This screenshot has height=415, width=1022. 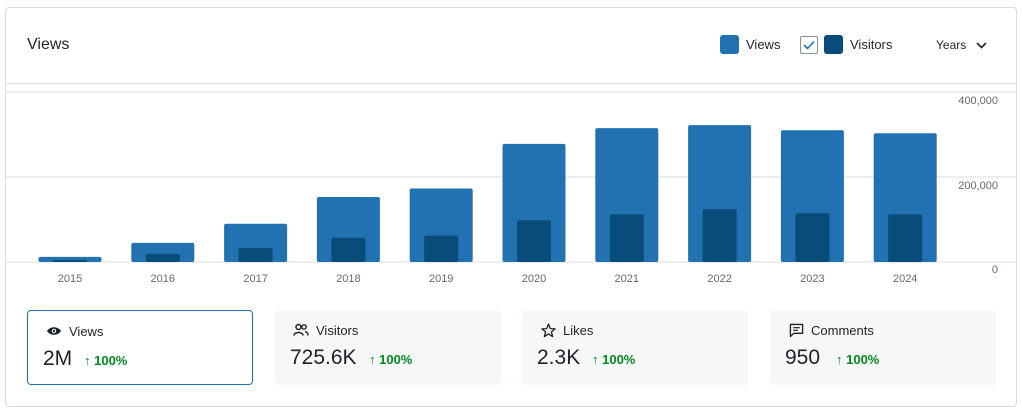 What do you see at coordinates (337, 330) in the screenshot?
I see `stat-label: Visitors` at bounding box center [337, 330].